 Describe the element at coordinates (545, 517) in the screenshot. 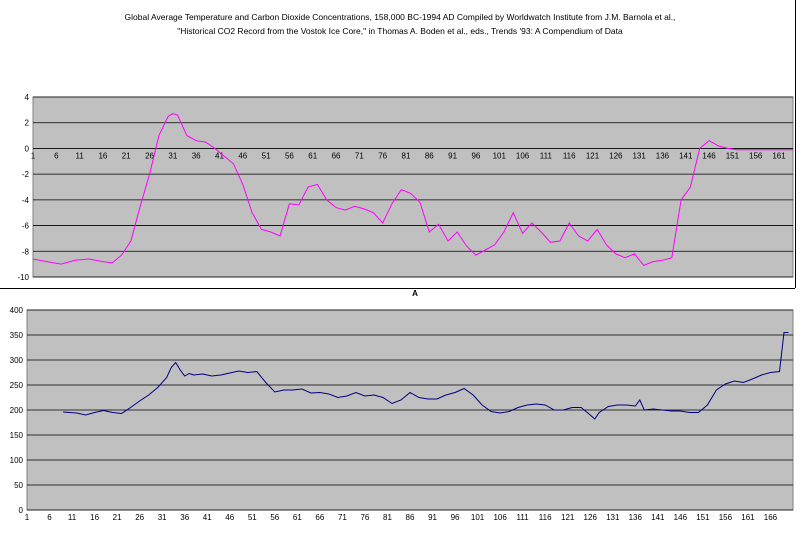

I see `co2-x-tick-label: 116` at that location.